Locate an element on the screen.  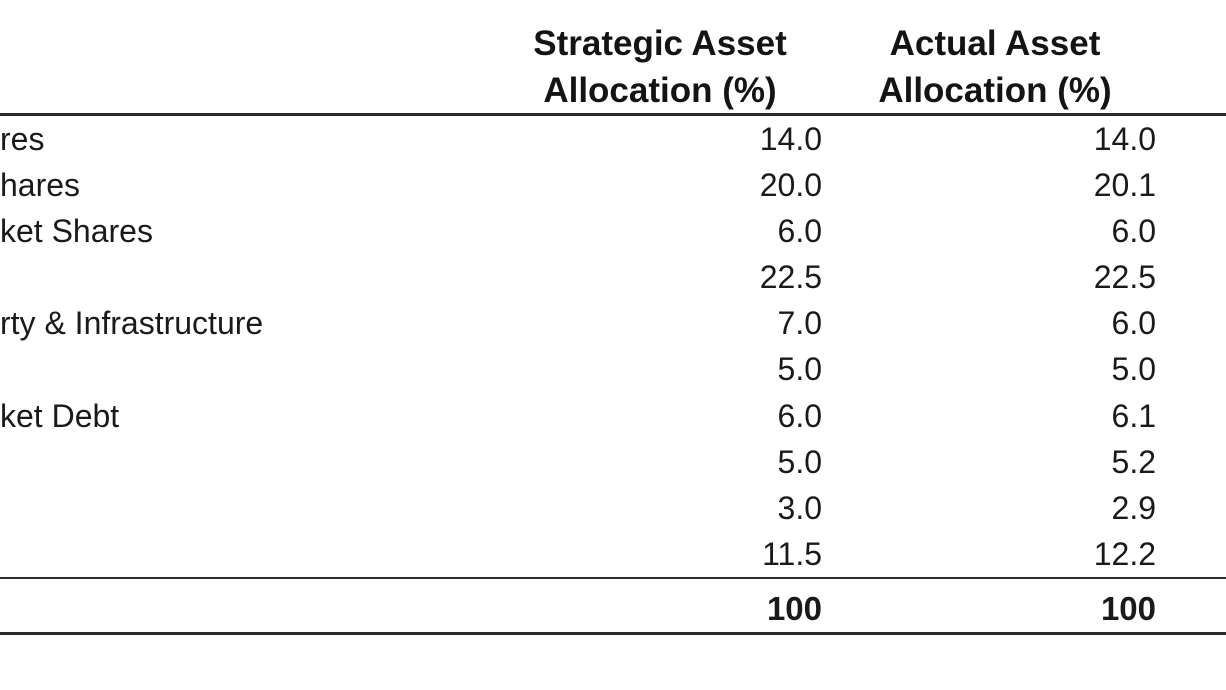
row-label: hares is located at coordinates (40, 185).